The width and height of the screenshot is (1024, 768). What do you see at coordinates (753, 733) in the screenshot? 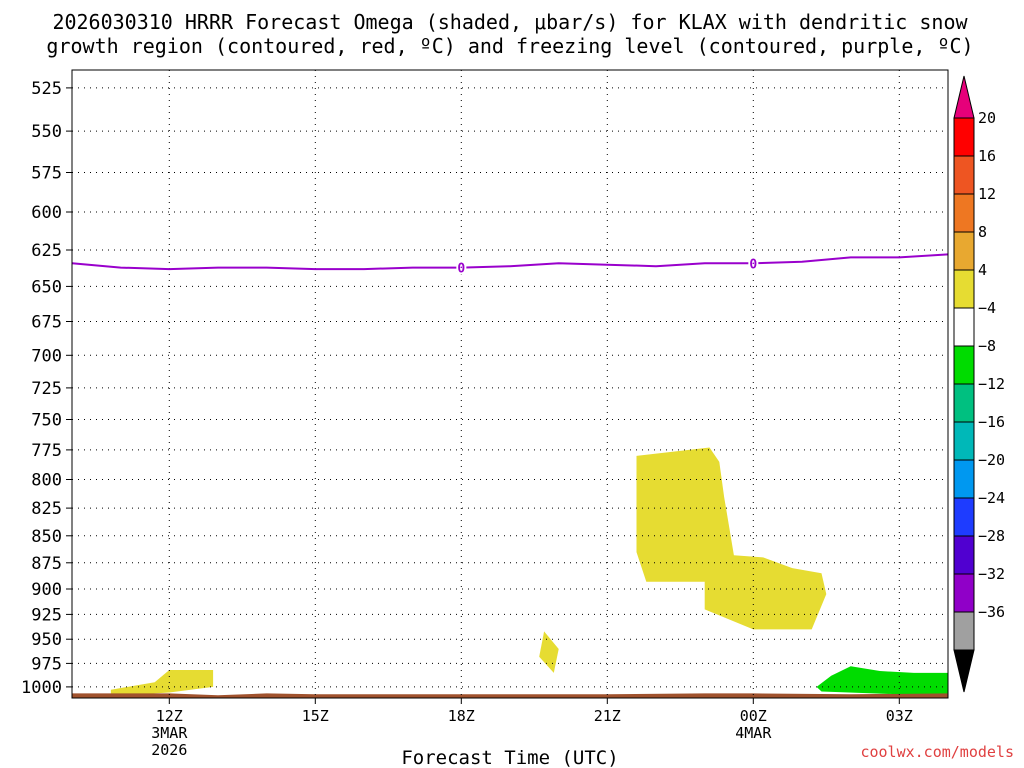
I see `x-tick-date-label: 4MAR` at bounding box center [753, 733].